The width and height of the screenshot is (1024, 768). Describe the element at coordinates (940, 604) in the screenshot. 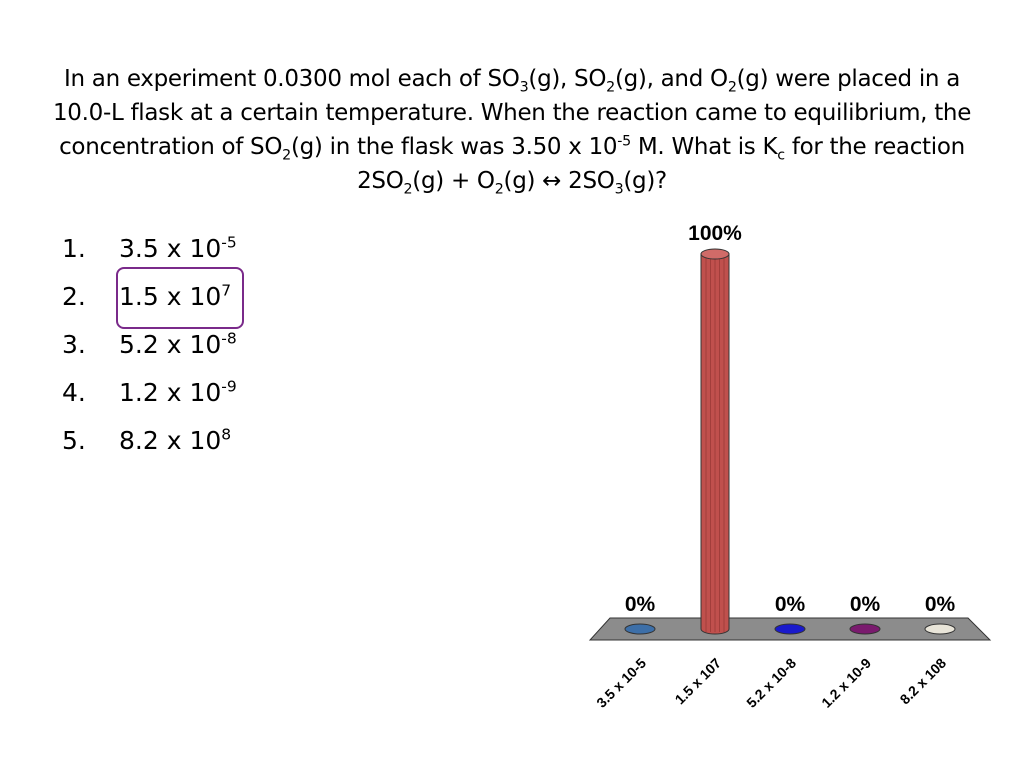

I see `data-label-5: 0%` at that location.